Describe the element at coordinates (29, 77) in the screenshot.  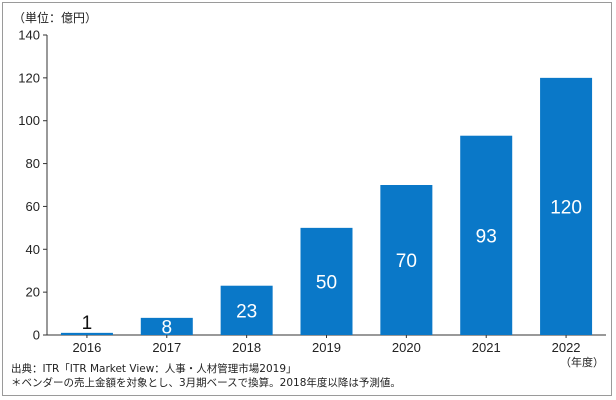
I see `y-tick-label: 120` at that location.